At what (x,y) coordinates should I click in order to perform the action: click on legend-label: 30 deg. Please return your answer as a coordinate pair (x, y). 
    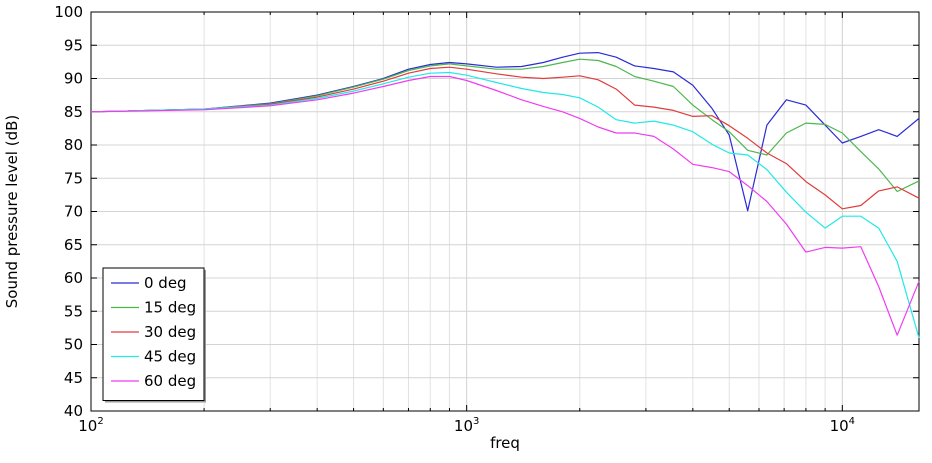
    Looking at the image, I should click on (170, 332).